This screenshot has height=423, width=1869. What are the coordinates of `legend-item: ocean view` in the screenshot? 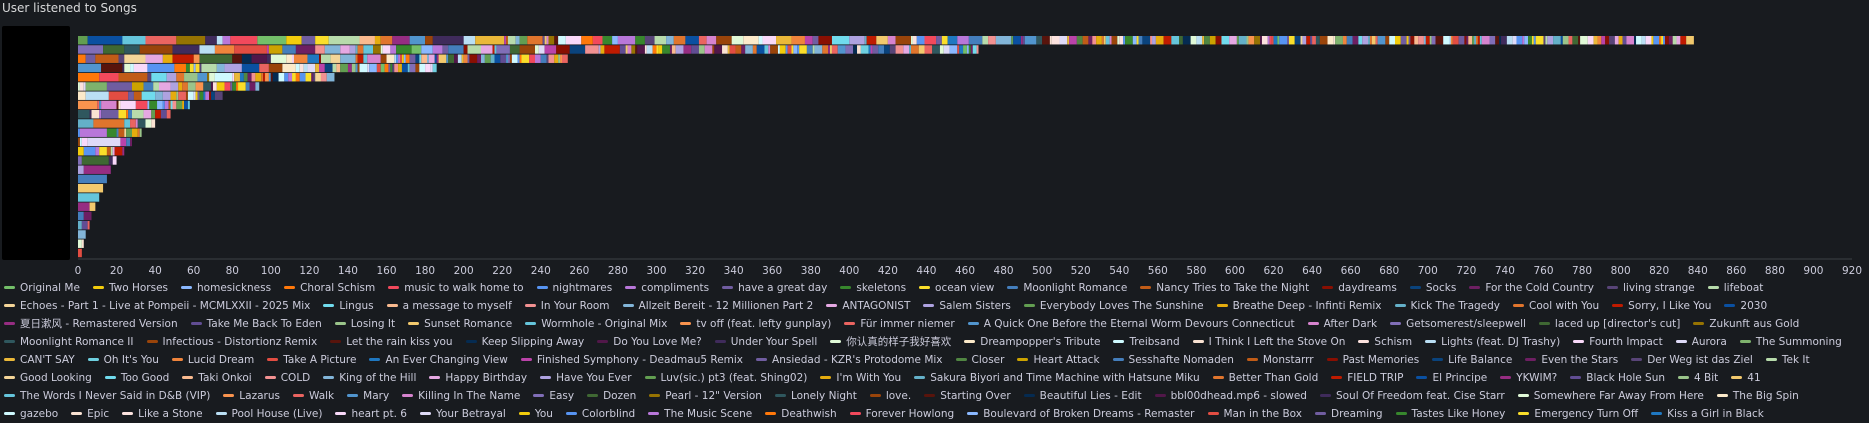 It's located at (956, 288).